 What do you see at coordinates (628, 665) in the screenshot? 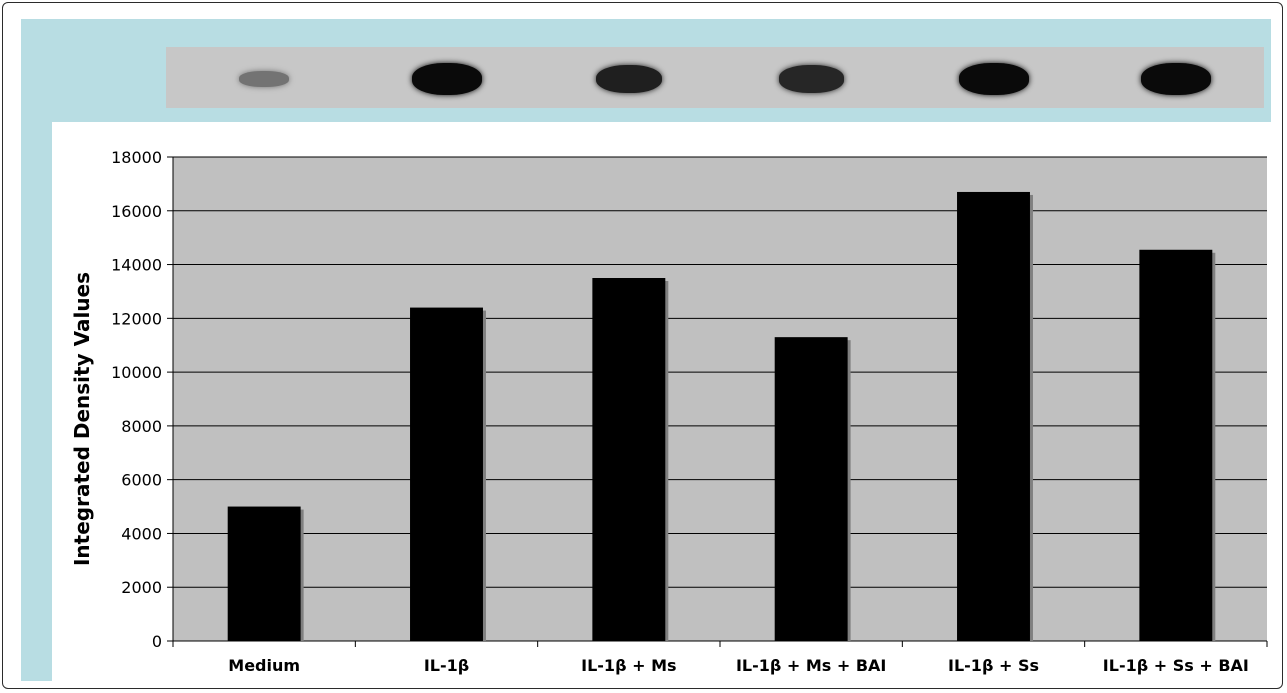
I see `x-category-label: IL-1β + Ms` at bounding box center [628, 665].